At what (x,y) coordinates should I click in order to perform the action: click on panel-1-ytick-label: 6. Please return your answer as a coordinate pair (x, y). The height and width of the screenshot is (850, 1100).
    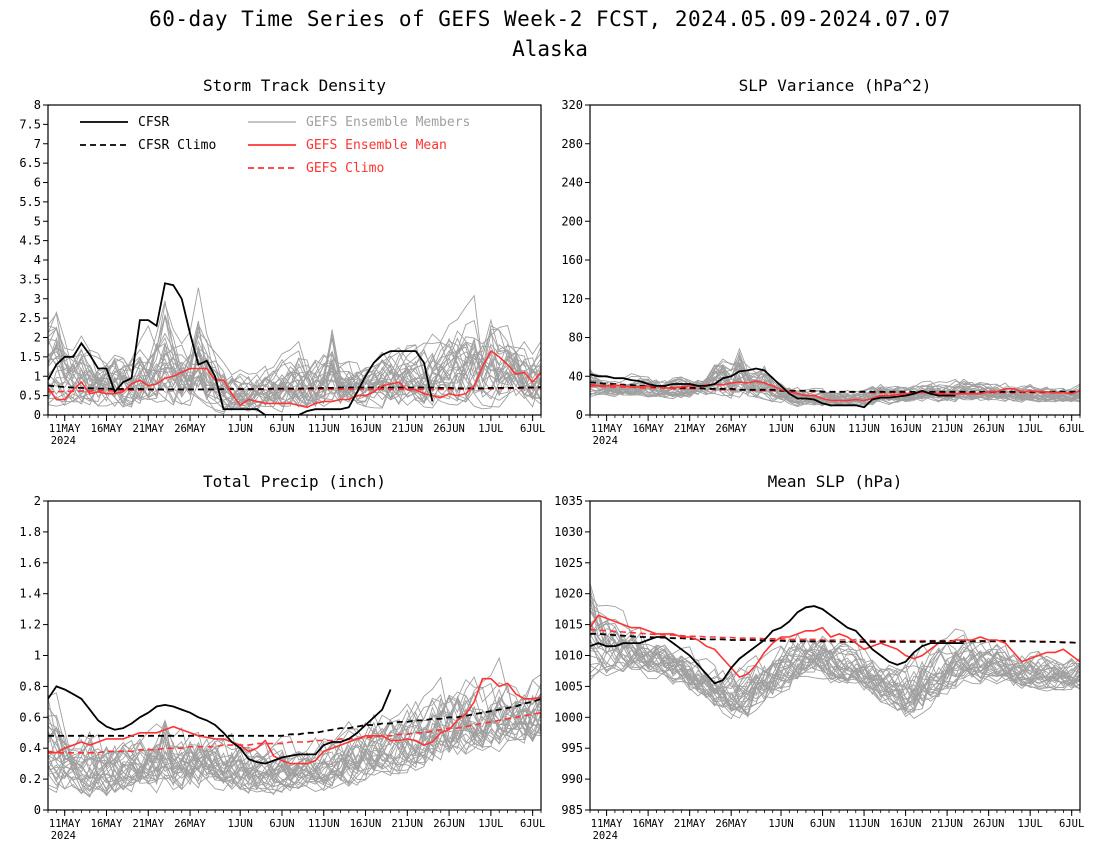
    Looking at the image, I should click on (37, 183).